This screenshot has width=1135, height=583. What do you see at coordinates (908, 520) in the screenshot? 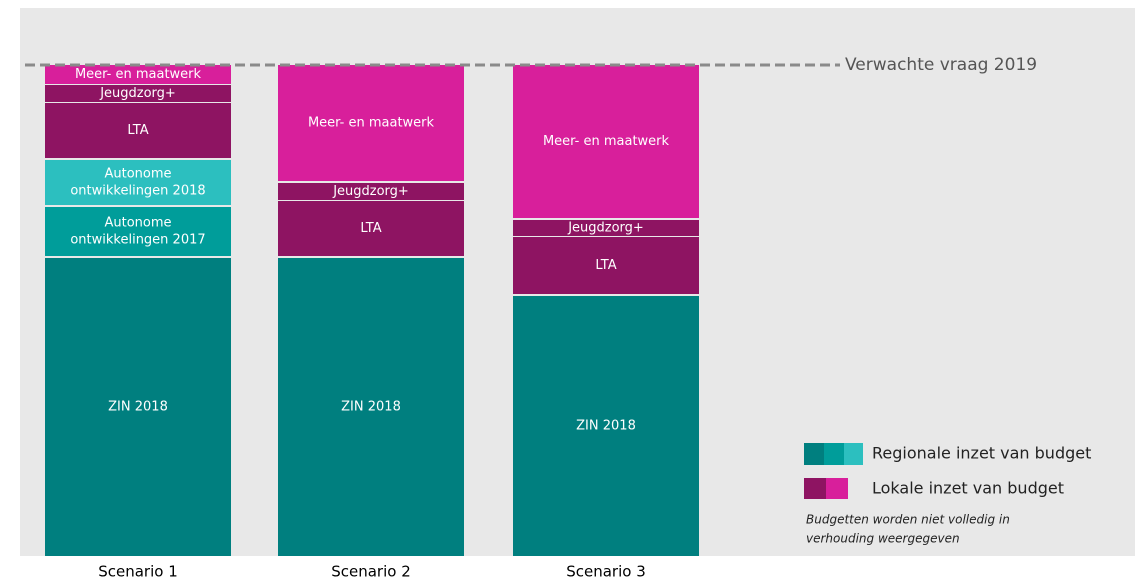
I see `note: Budgetten worden niet volledig in` at bounding box center [908, 520].